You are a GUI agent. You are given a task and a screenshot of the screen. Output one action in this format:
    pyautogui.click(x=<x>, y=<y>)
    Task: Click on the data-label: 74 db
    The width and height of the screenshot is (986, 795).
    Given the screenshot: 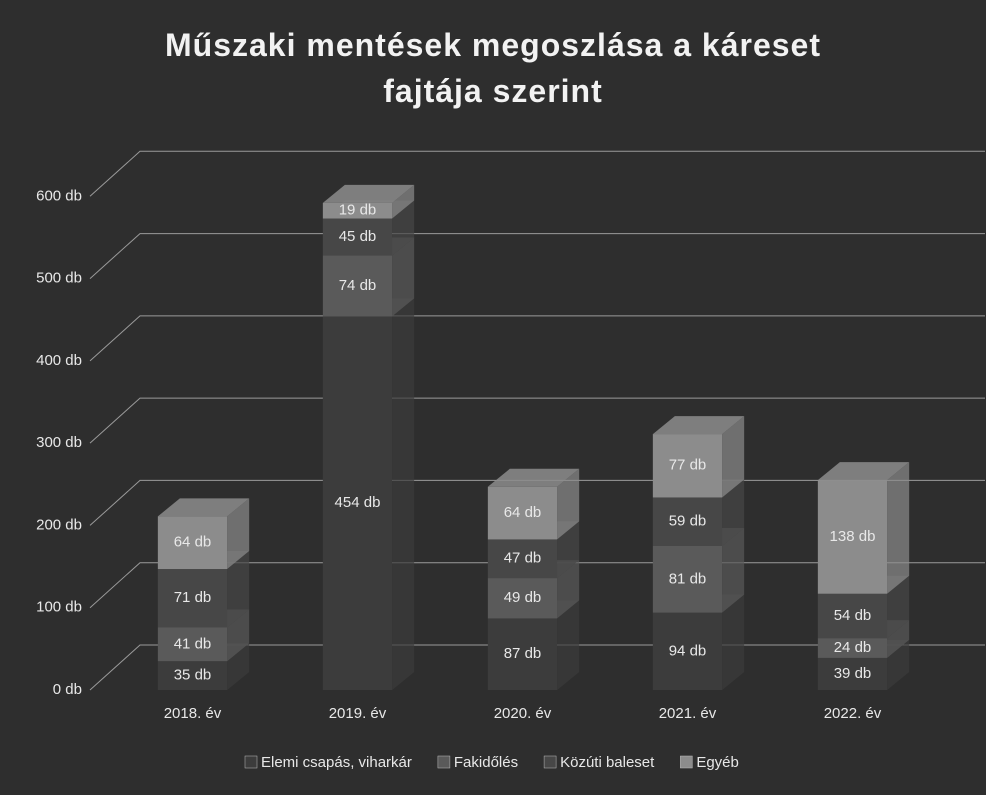 What is the action you would take?
    pyautogui.click(x=358, y=285)
    